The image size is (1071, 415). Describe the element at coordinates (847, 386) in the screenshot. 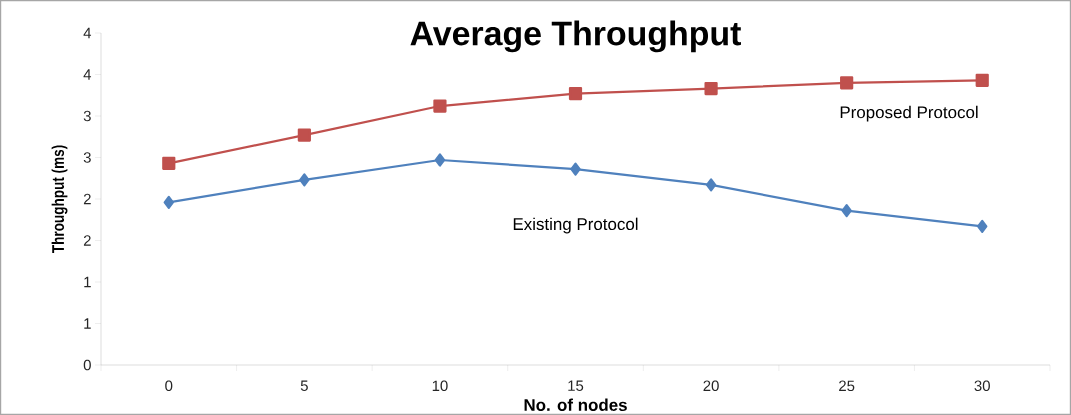

I see `x-tick-label: 25` at that location.